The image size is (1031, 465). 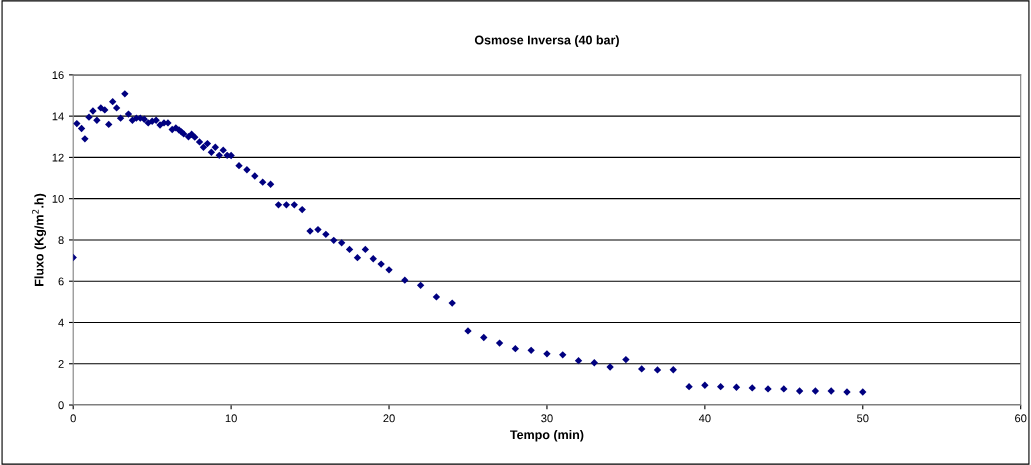 I want to click on x-tick-label: 30, so click(x=547, y=418).